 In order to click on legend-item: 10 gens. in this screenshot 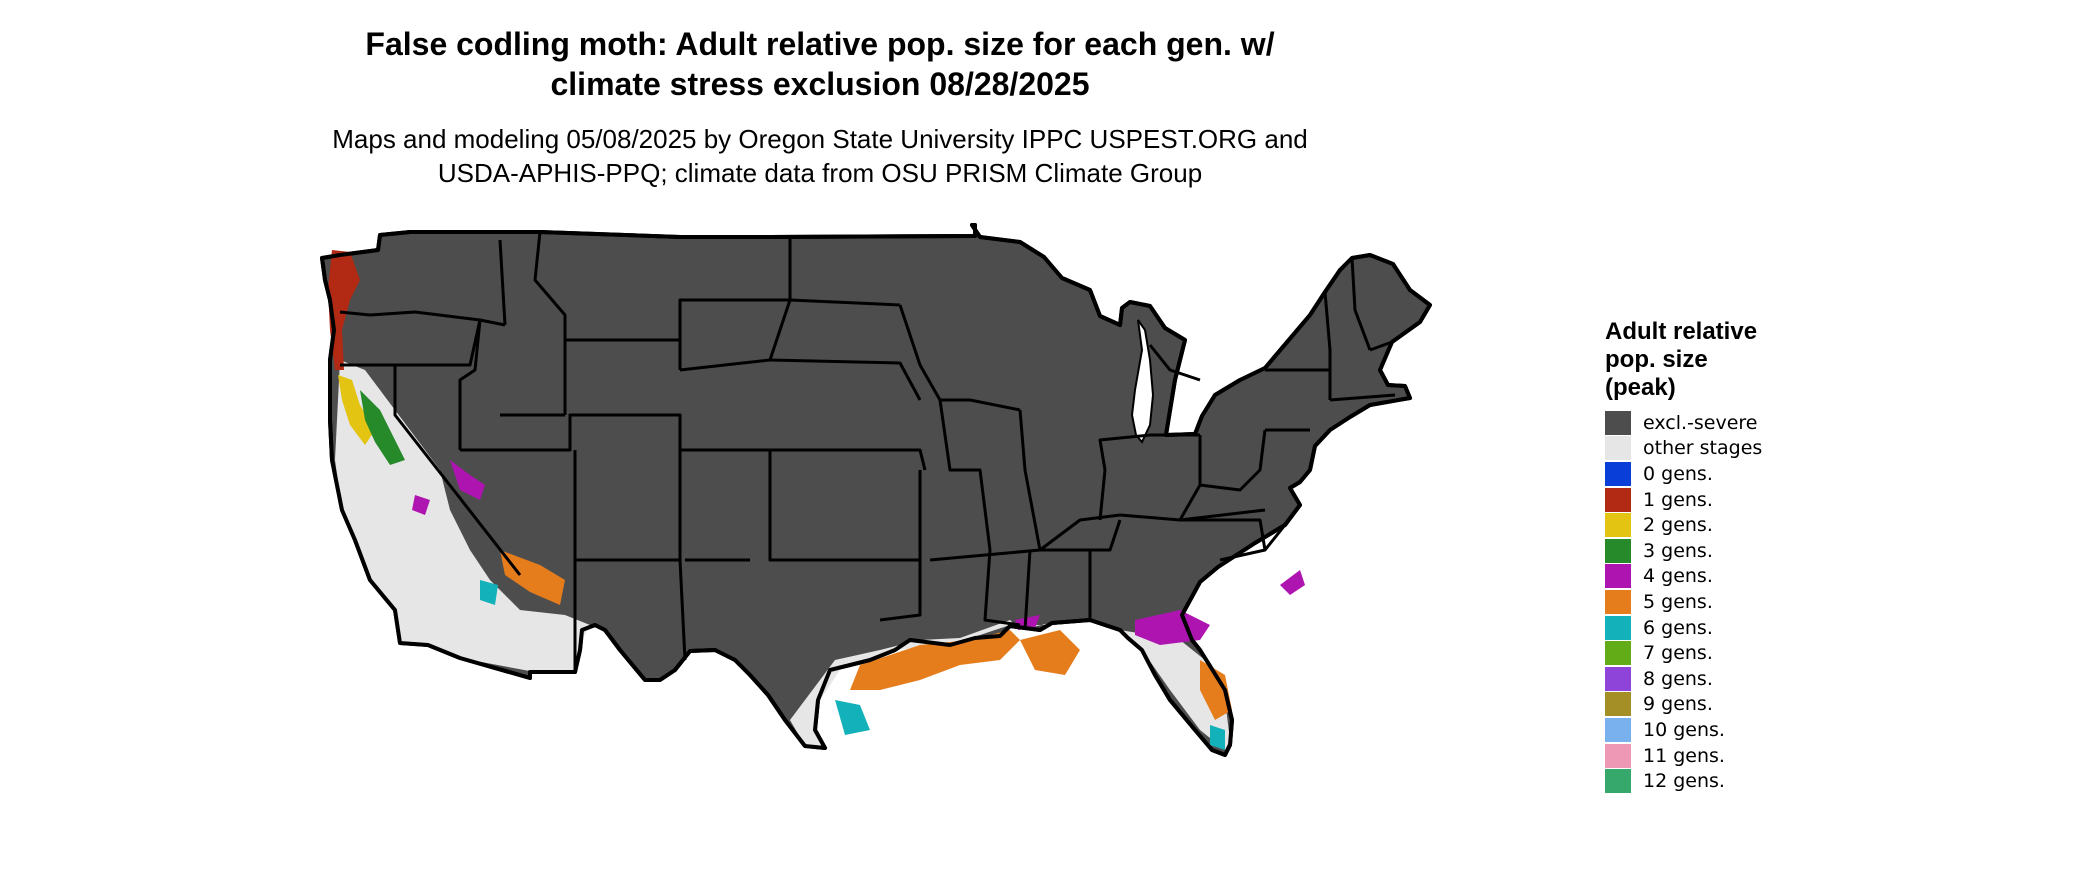, I will do `click(1735, 730)`.